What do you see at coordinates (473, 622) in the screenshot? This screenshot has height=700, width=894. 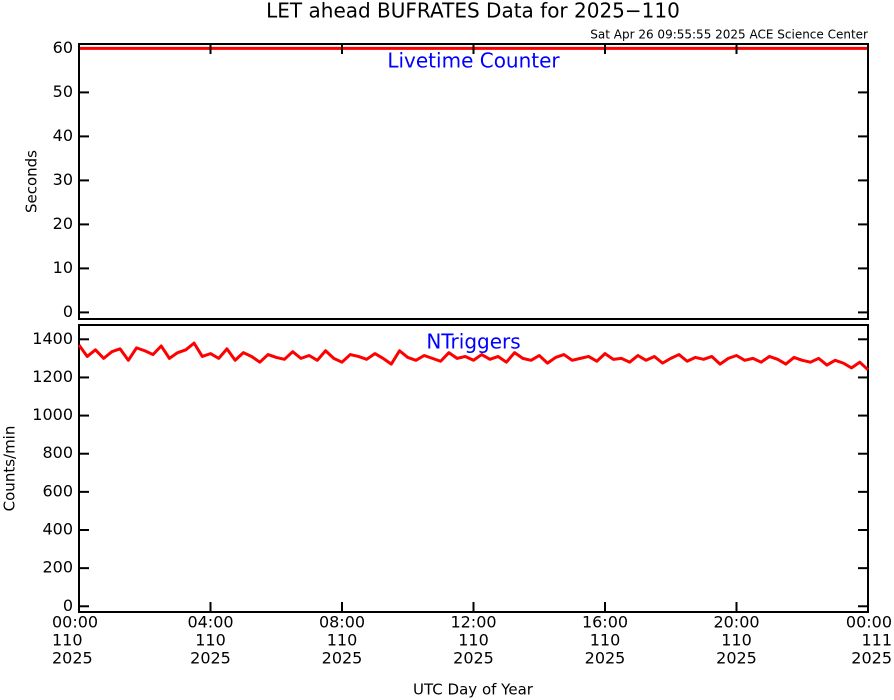 I see `x-tick-label: 12:00` at bounding box center [473, 622].